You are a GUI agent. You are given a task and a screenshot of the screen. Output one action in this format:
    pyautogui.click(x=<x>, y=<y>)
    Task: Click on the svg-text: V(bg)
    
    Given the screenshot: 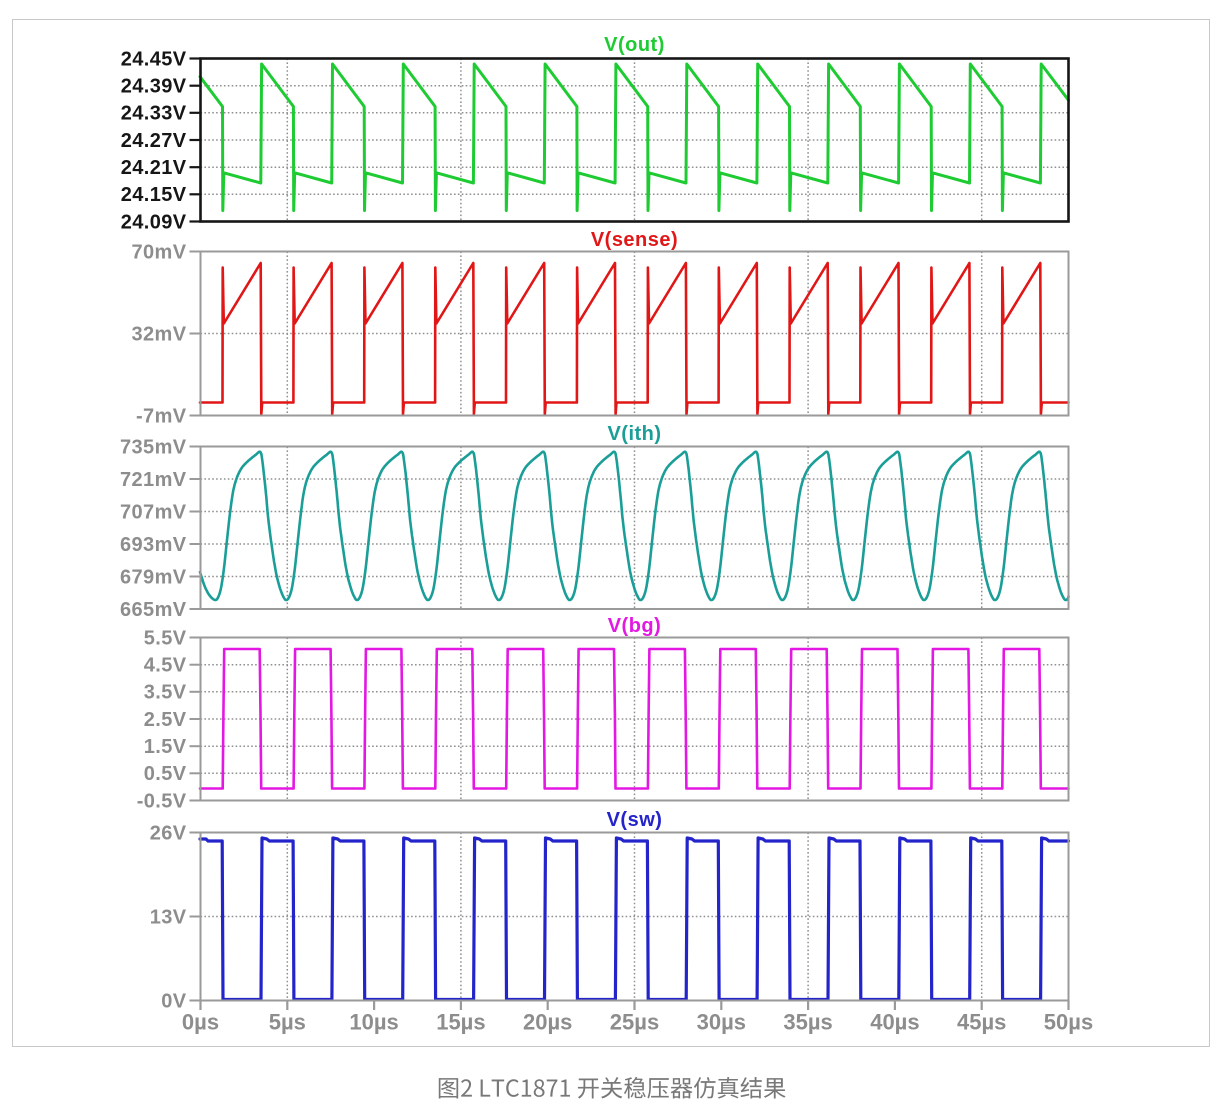 What is the action you would take?
    pyautogui.click(x=635, y=626)
    